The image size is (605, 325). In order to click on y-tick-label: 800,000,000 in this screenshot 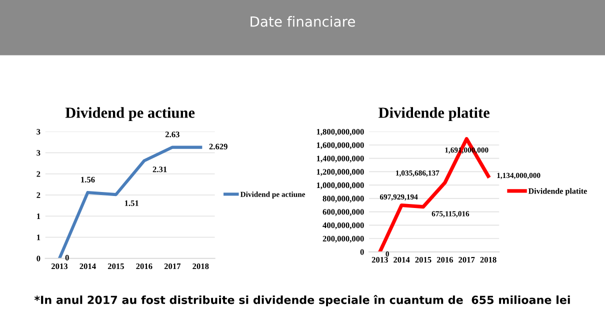, I will do `click(343, 199)`.